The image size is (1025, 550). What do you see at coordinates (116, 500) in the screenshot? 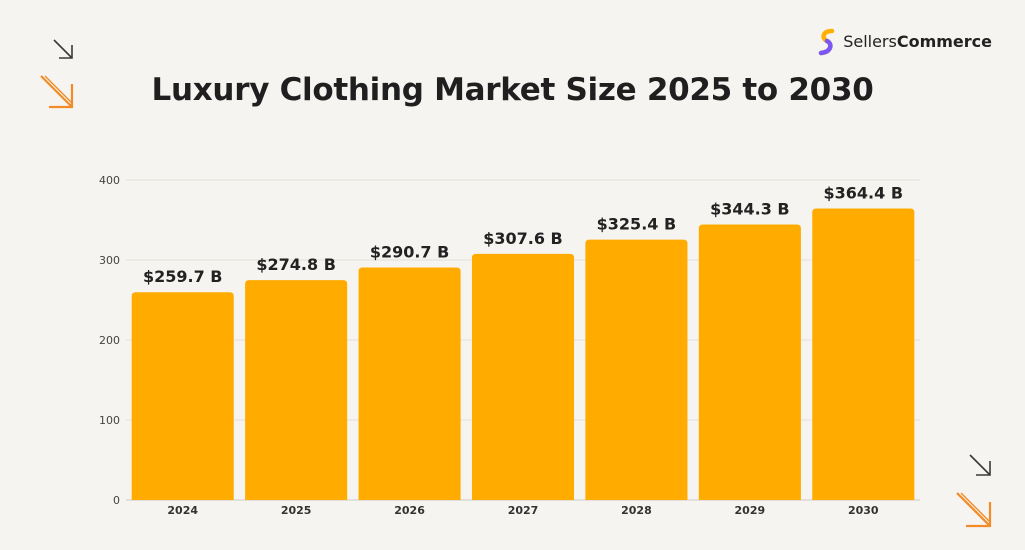
I see `y-tick-label: 0` at bounding box center [116, 500].